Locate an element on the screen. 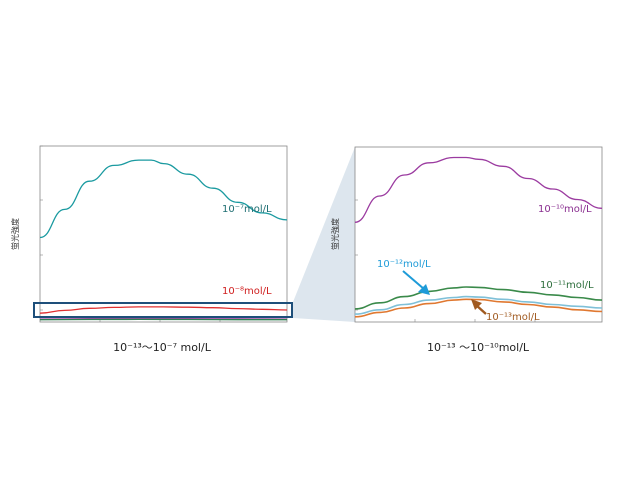  arrow-1e-13-callout is located at coordinates (479, 307).